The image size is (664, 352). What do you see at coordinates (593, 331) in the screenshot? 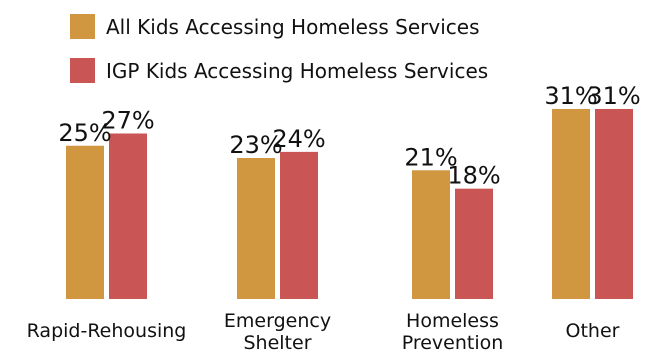
I see `category-label-4: Other` at bounding box center [593, 331].